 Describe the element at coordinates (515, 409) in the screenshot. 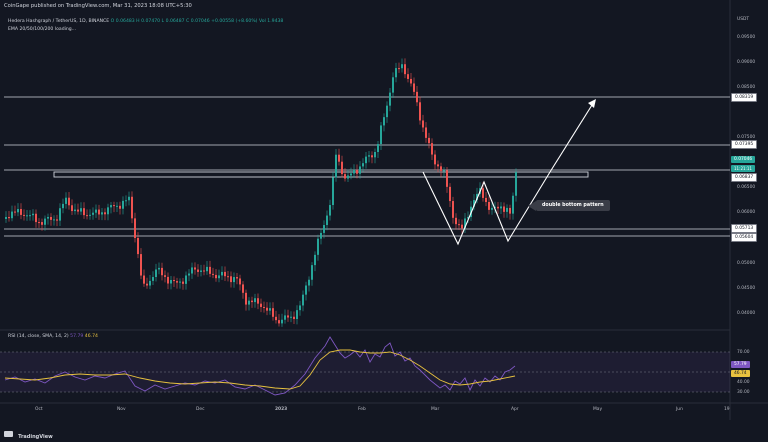

I see `time-label: Apr` at that location.